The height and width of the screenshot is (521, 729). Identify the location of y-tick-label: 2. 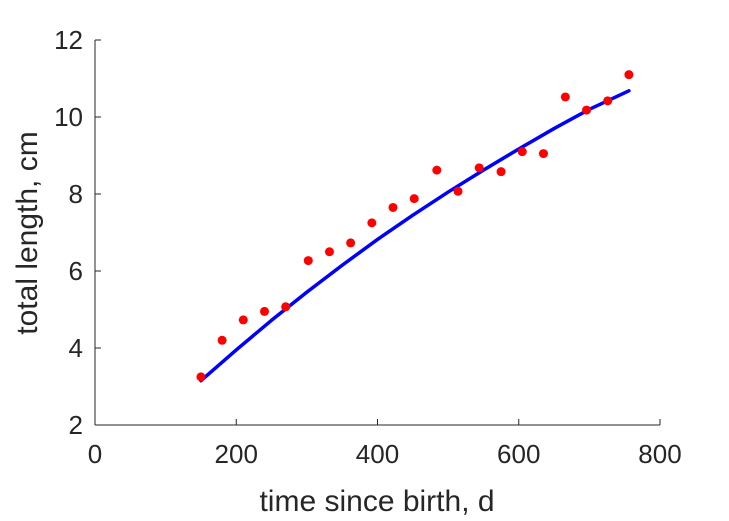
(76, 425).